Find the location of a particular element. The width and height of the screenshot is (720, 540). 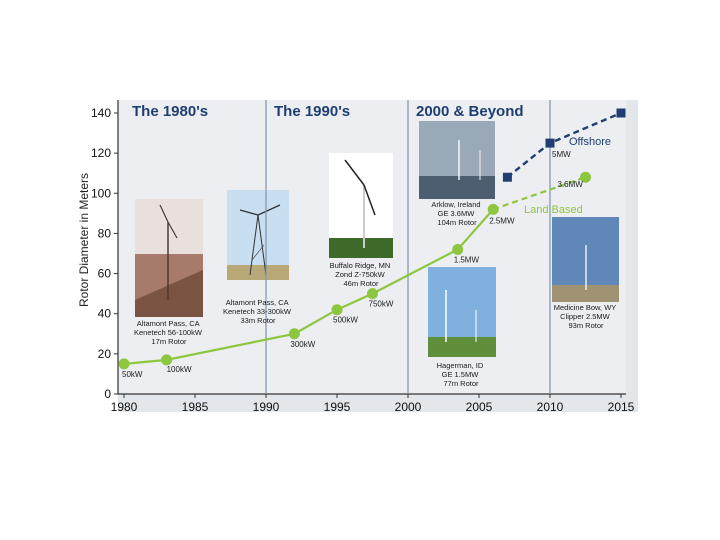

y-tick-label-0: 0 is located at coordinates (107, 394).